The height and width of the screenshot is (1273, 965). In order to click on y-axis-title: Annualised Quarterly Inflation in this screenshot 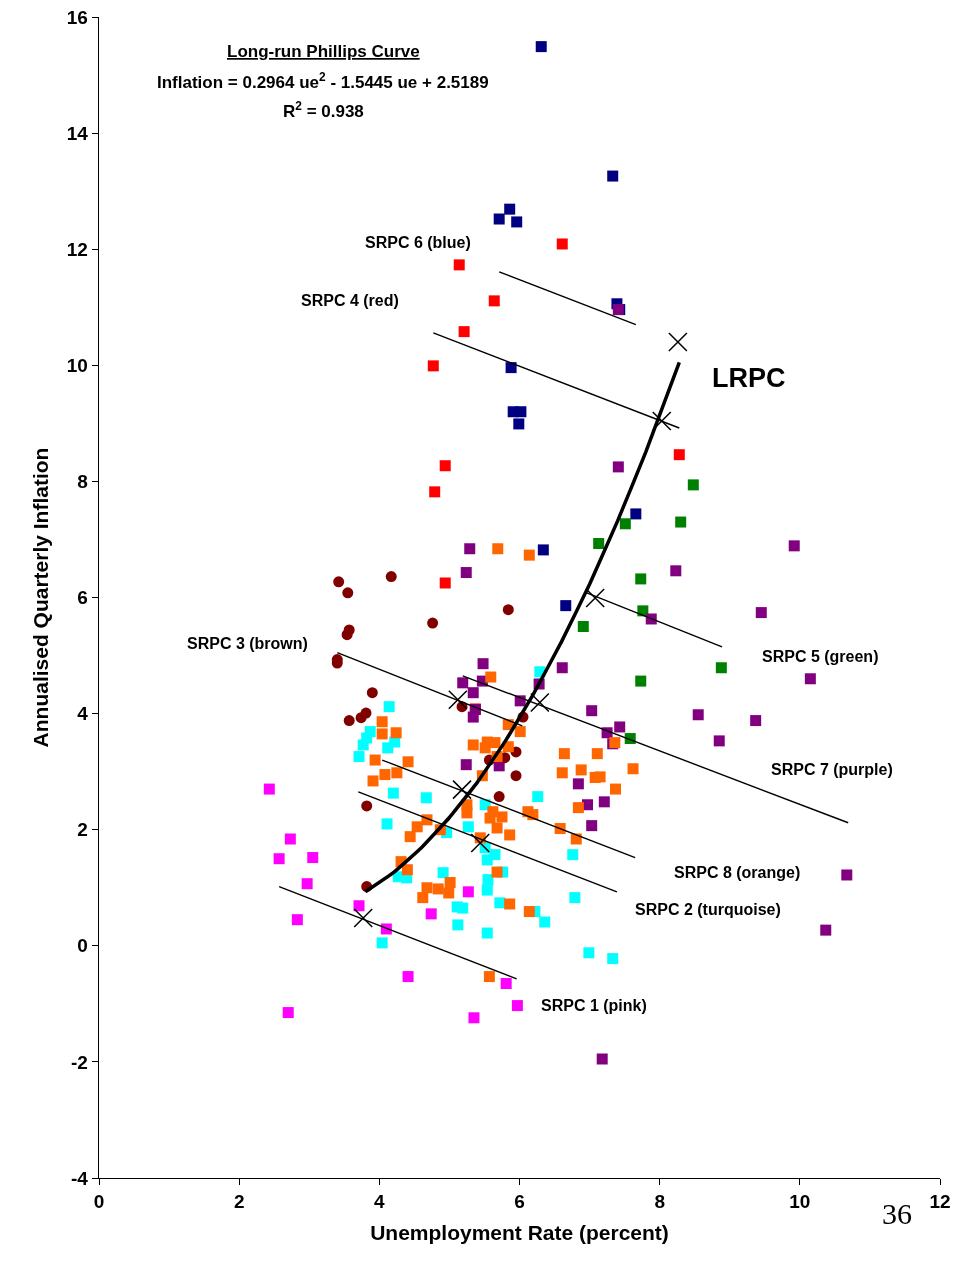, I will do `click(41, 597)`.